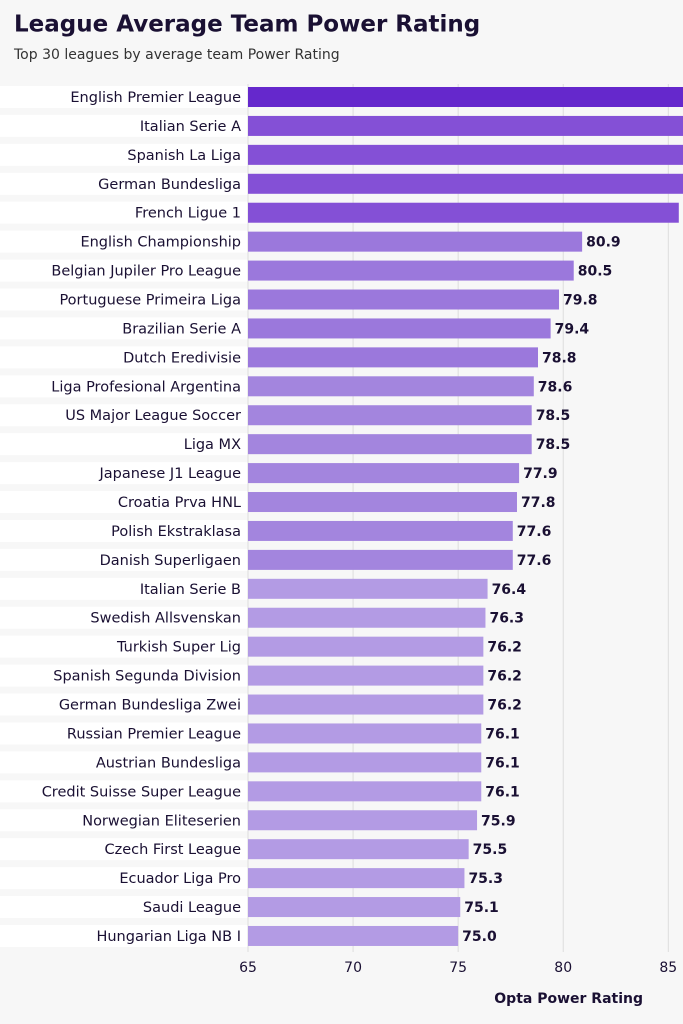  I want to click on category-label: Danish Superligaen, so click(170, 561).